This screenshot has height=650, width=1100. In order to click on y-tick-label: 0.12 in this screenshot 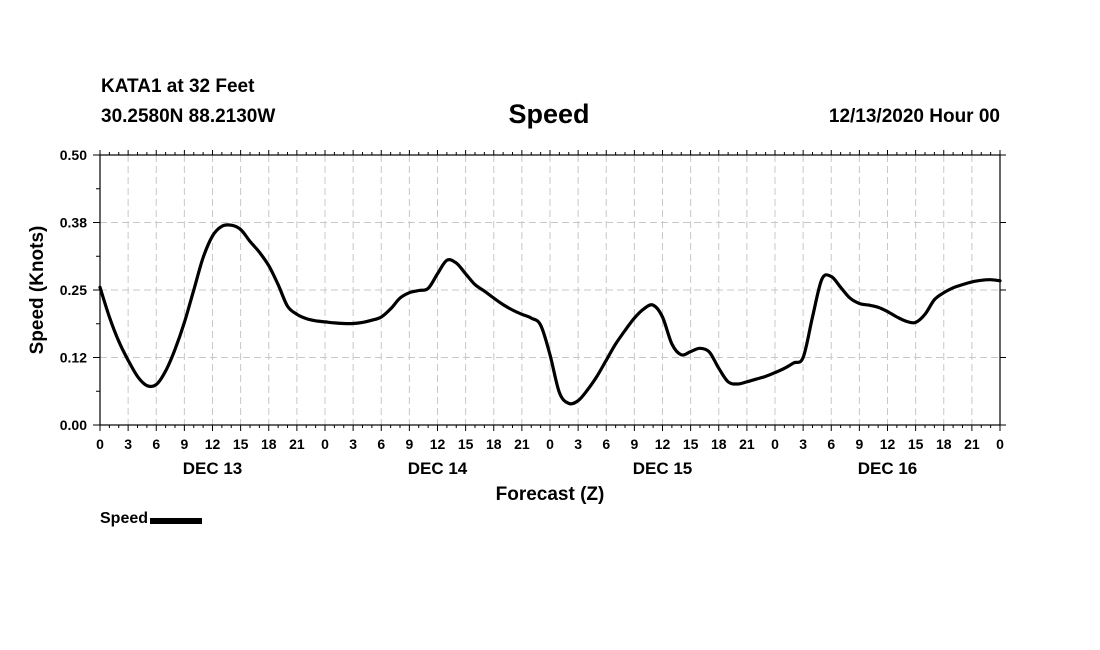, I will do `click(73, 358)`.